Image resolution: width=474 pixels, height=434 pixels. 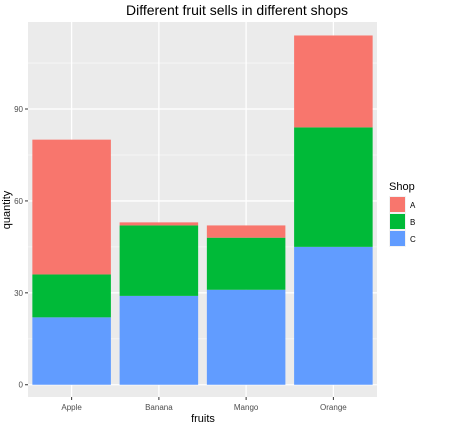 I want to click on legend-swatch-c, so click(x=397, y=238).